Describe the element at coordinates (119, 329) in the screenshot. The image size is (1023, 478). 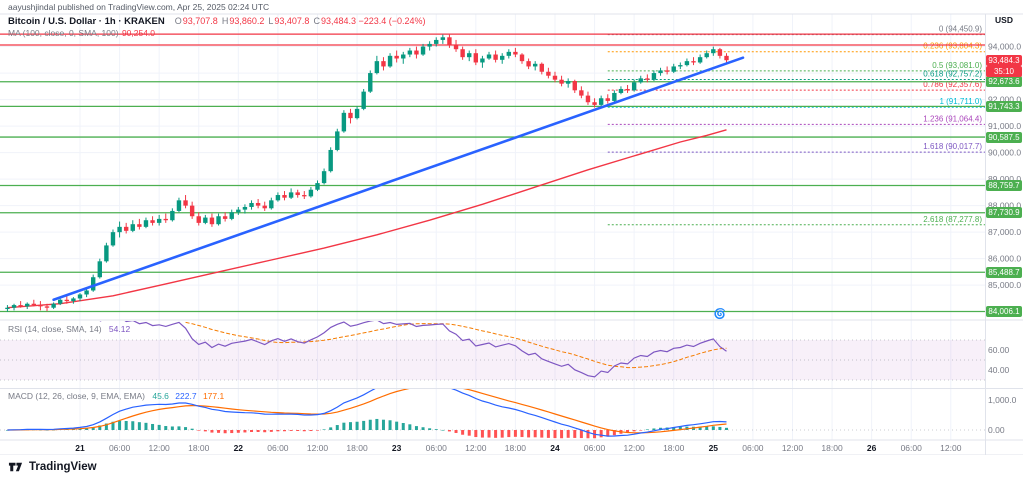
I see `rsi-value: 54.12` at that location.